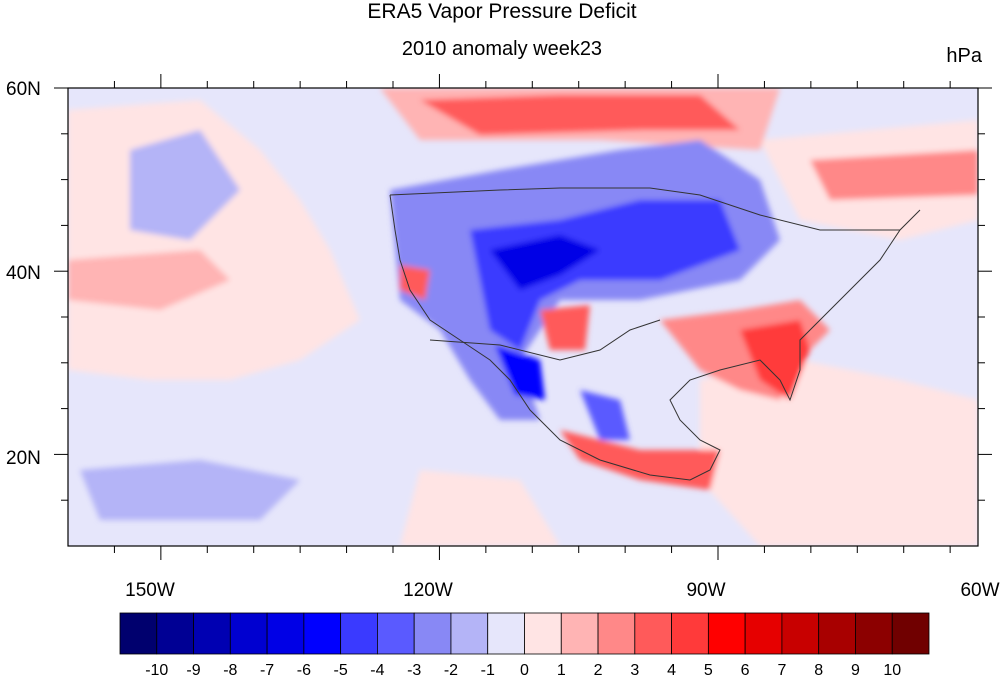 This screenshot has height=681, width=1004. What do you see at coordinates (23, 458) in the screenshot?
I see `lat-label-20n: 20N` at bounding box center [23, 458].